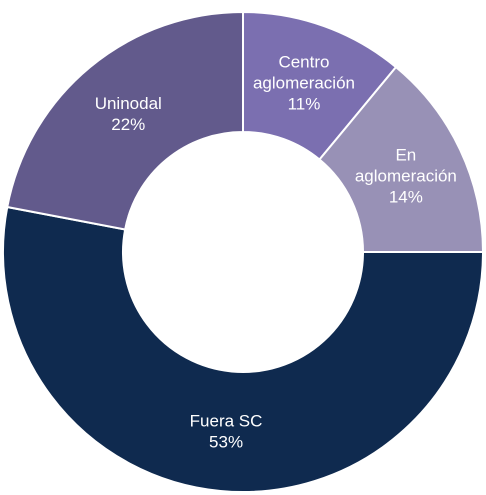 The image size is (486, 495). I want to click on slice-en-aglomeracion, so click(401, 159).